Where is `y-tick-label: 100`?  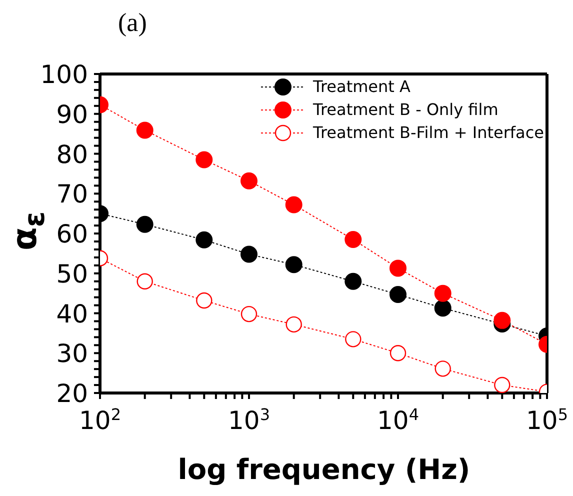
y-tick-label: 100 is located at coordinates (64, 74).